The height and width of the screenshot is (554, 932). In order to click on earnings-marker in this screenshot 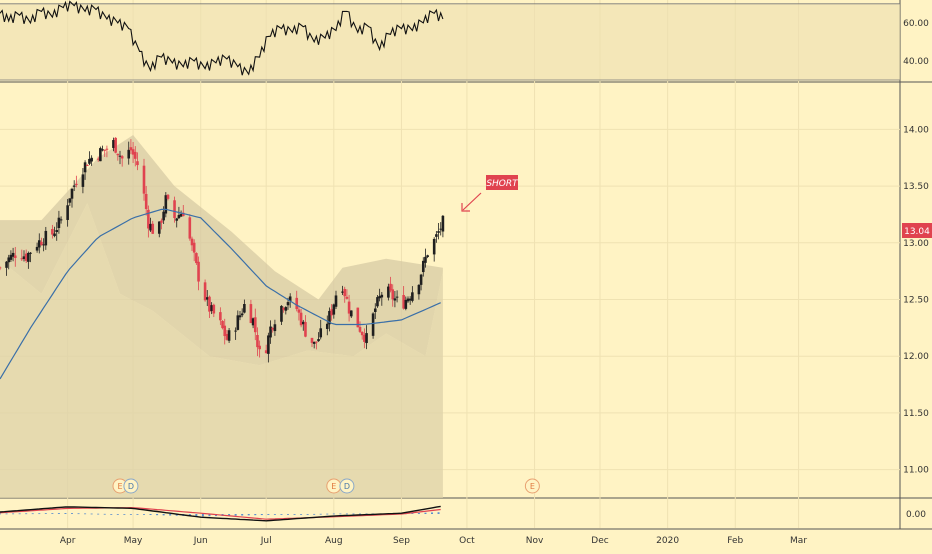, I will do `click(532, 486)`.